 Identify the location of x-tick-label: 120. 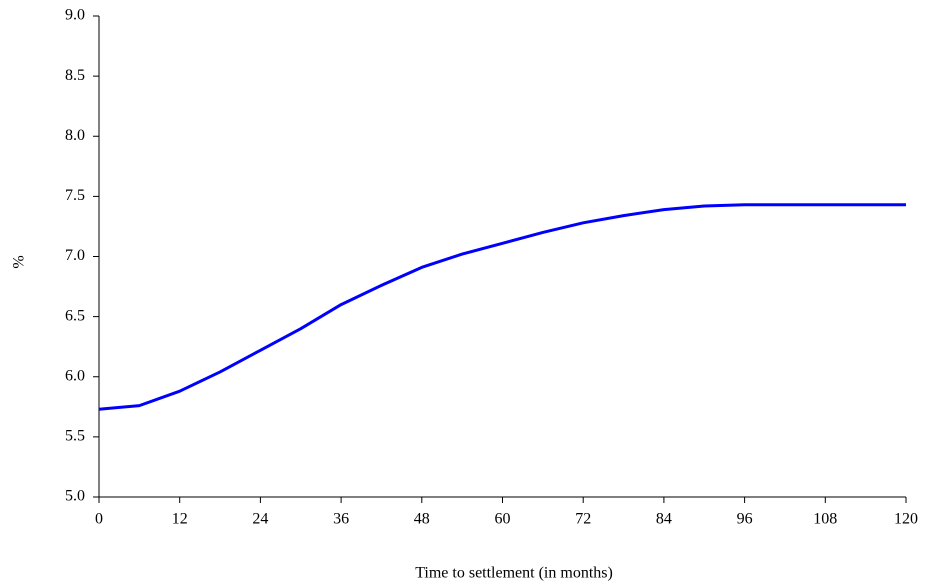
(906, 519).